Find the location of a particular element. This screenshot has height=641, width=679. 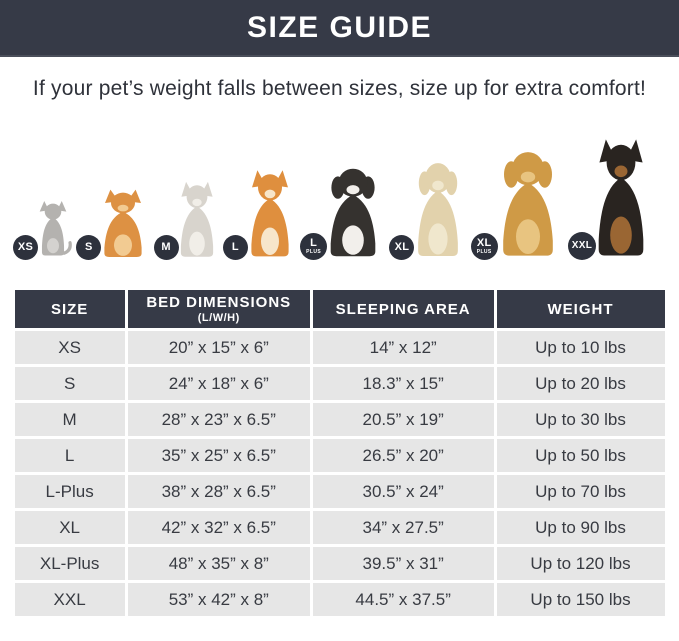

table-row: M 28” x 23” x 6.5” 20.5” x 19” Up to 30 lbs is located at coordinates (339, 419).